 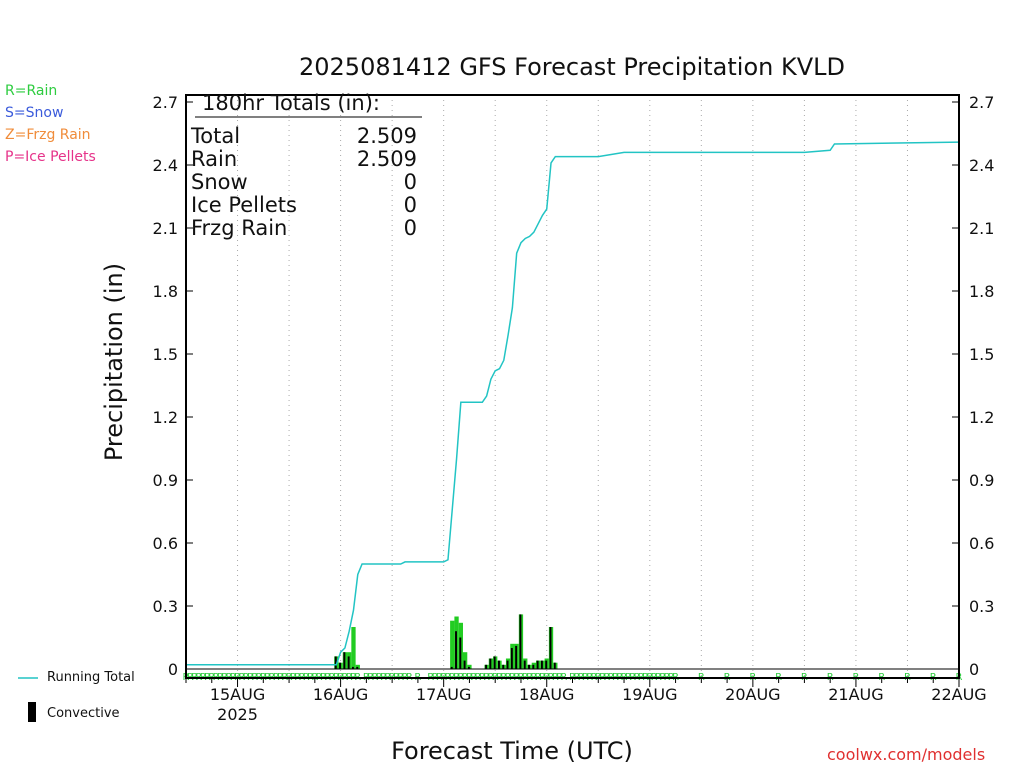 I want to click on y-tick-label: 0.9, so click(x=165, y=480).